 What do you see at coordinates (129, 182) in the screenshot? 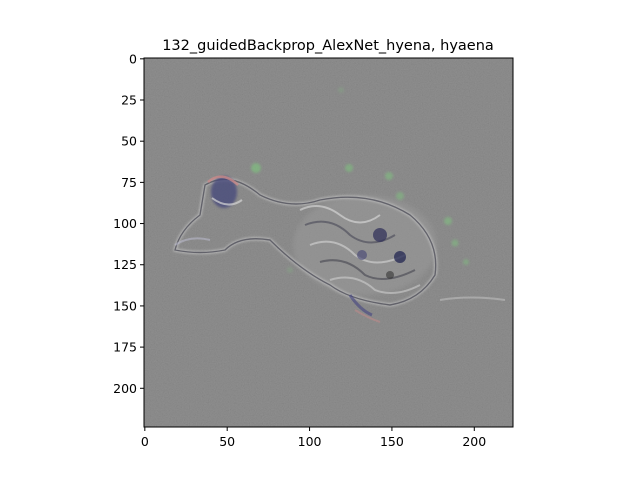
I see `y-tick-label: 75` at bounding box center [129, 182].